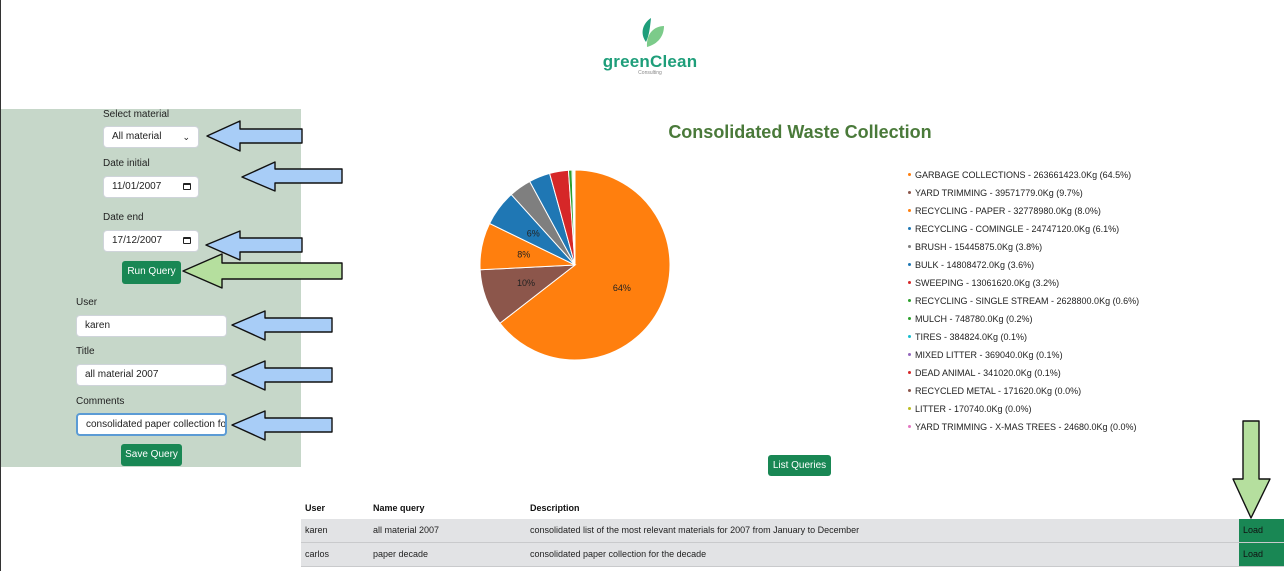  I want to click on legend-item: BULK - 14808472.0Kg (3.6%), so click(1093, 269).